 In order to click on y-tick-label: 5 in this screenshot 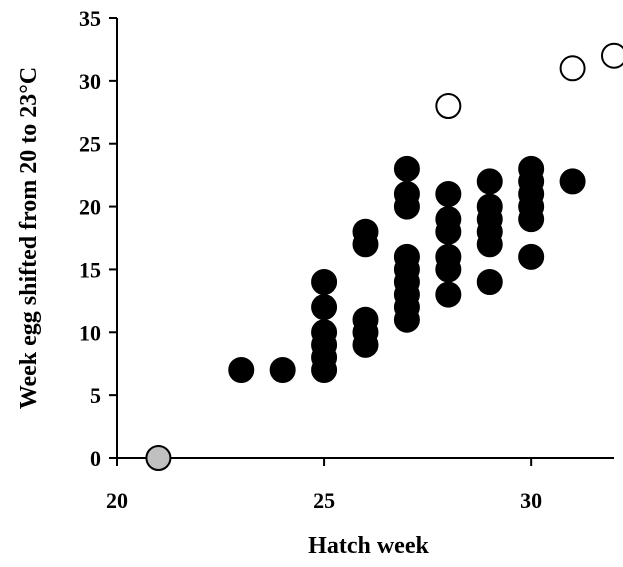, I will do `click(95, 395)`.